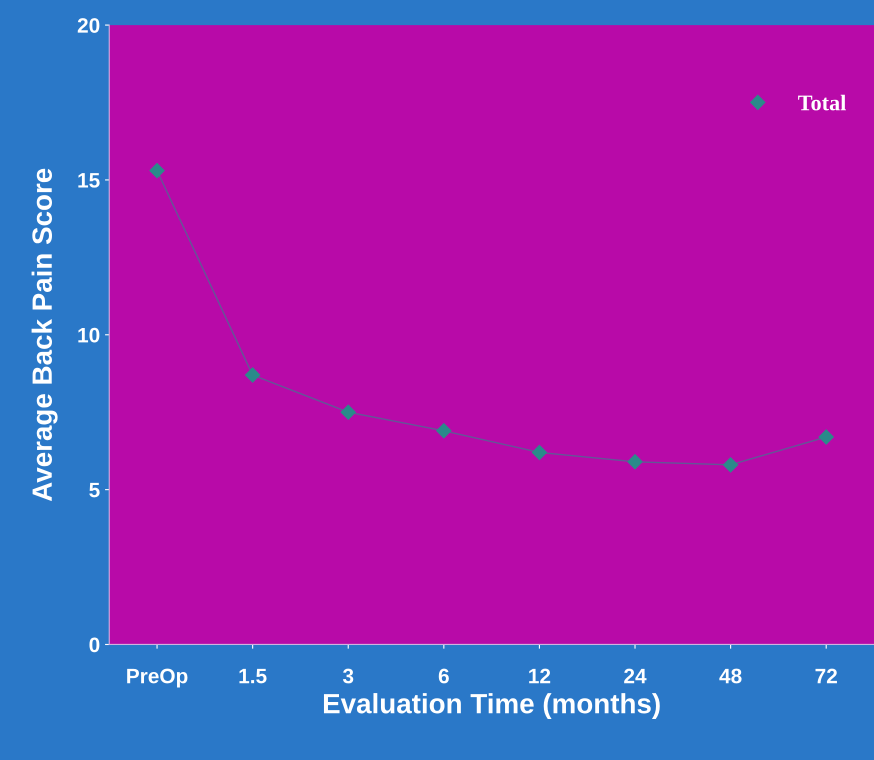 This screenshot has width=874, height=760. Describe the element at coordinates (89, 25) in the screenshot. I see `y-tick-label: 20` at that location.